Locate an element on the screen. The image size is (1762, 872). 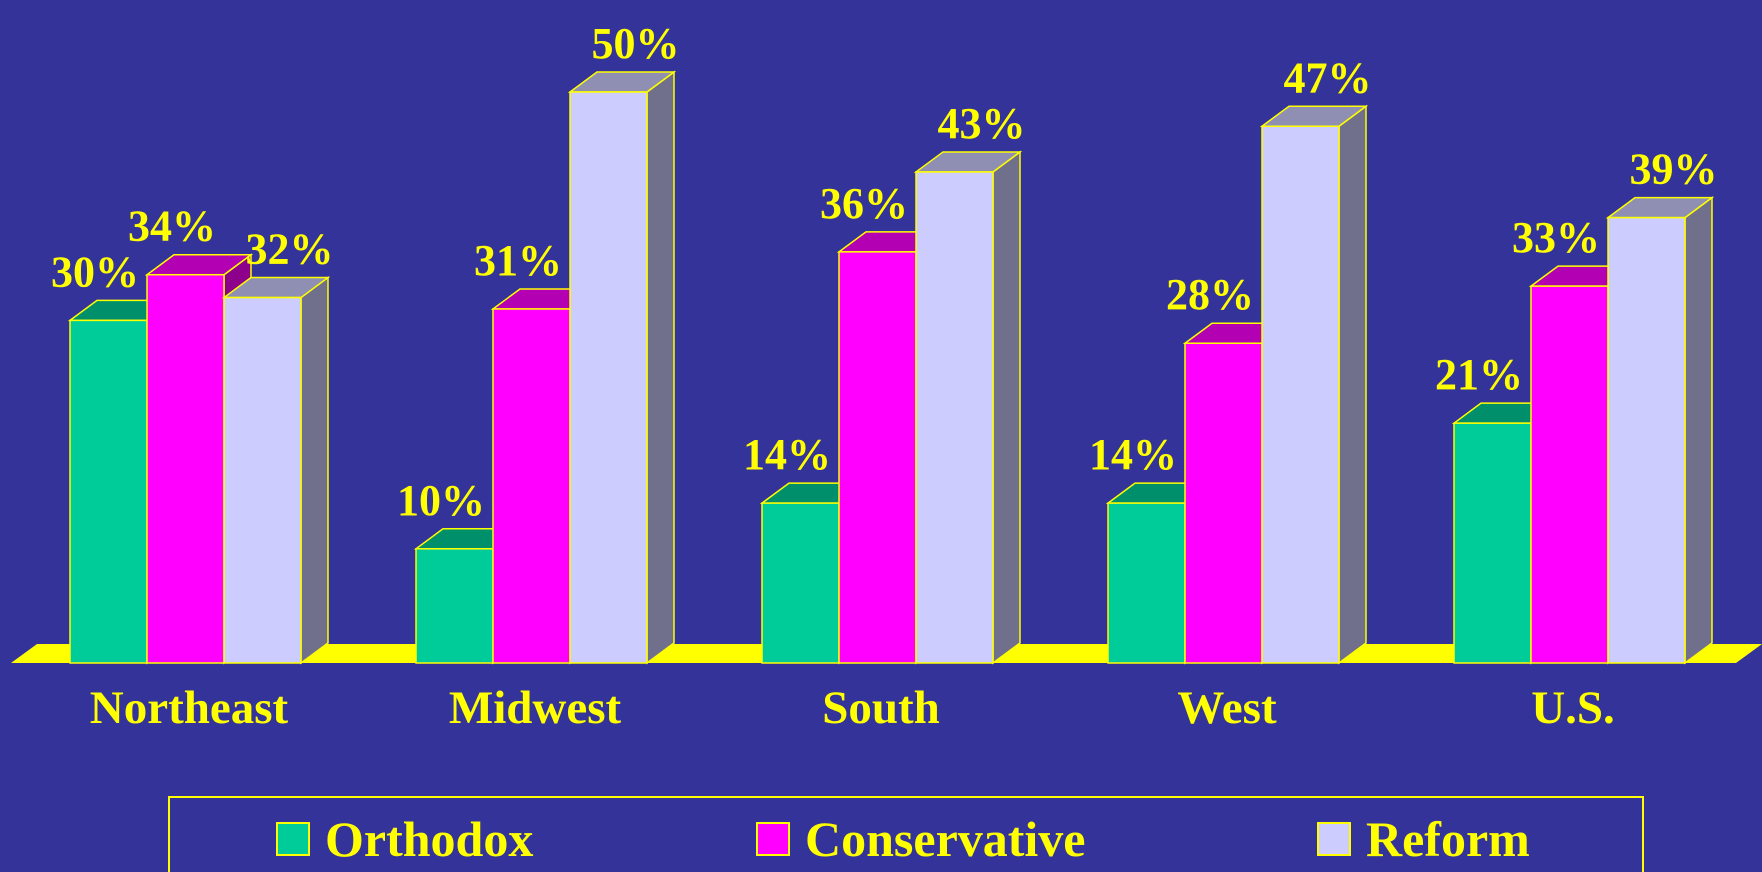
data-label: 21% is located at coordinates (1479, 374).